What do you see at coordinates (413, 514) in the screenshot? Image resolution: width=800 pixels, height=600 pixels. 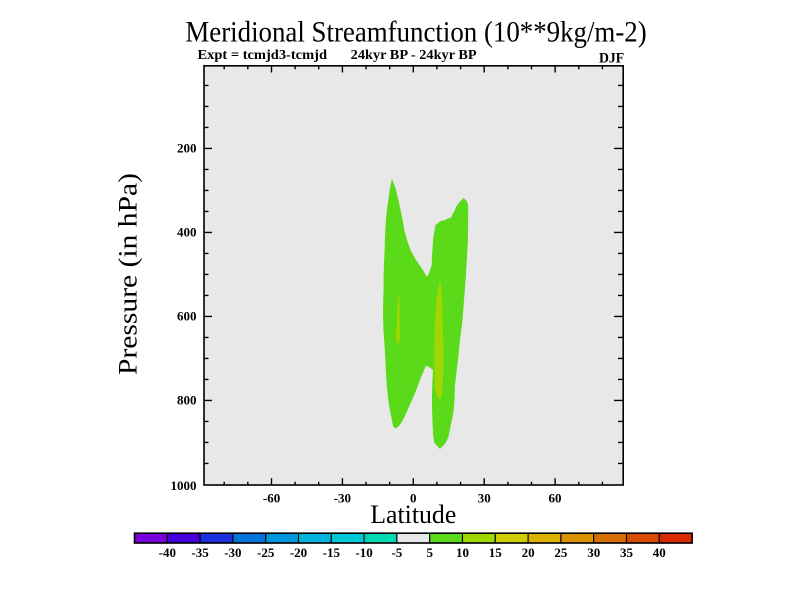 I see `svg-text: Latitude` at bounding box center [413, 514].